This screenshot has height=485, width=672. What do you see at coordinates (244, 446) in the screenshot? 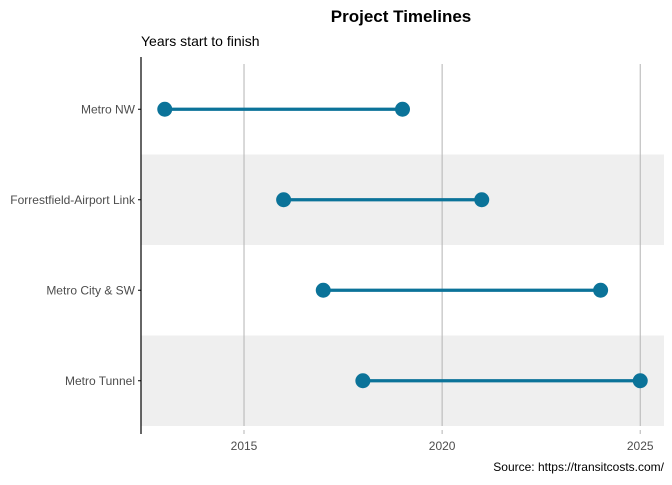
I see `x-tick-label: 2015` at bounding box center [244, 446].